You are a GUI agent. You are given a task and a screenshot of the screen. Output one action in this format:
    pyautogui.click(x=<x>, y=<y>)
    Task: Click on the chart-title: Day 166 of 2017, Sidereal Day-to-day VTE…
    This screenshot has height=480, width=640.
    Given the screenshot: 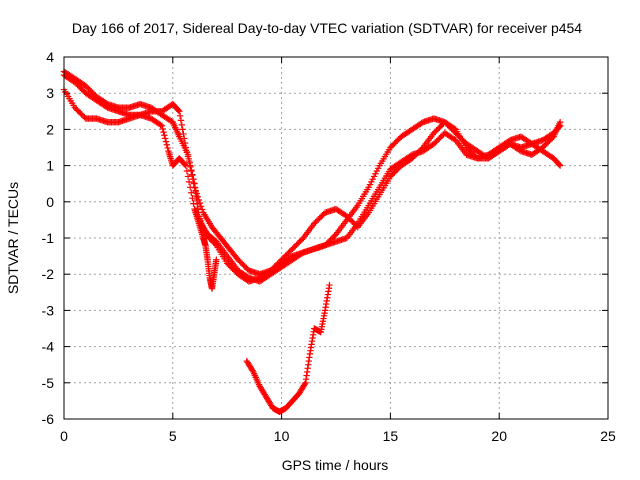 What is the action you would take?
    pyautogui.click(x=327, y=28)
    